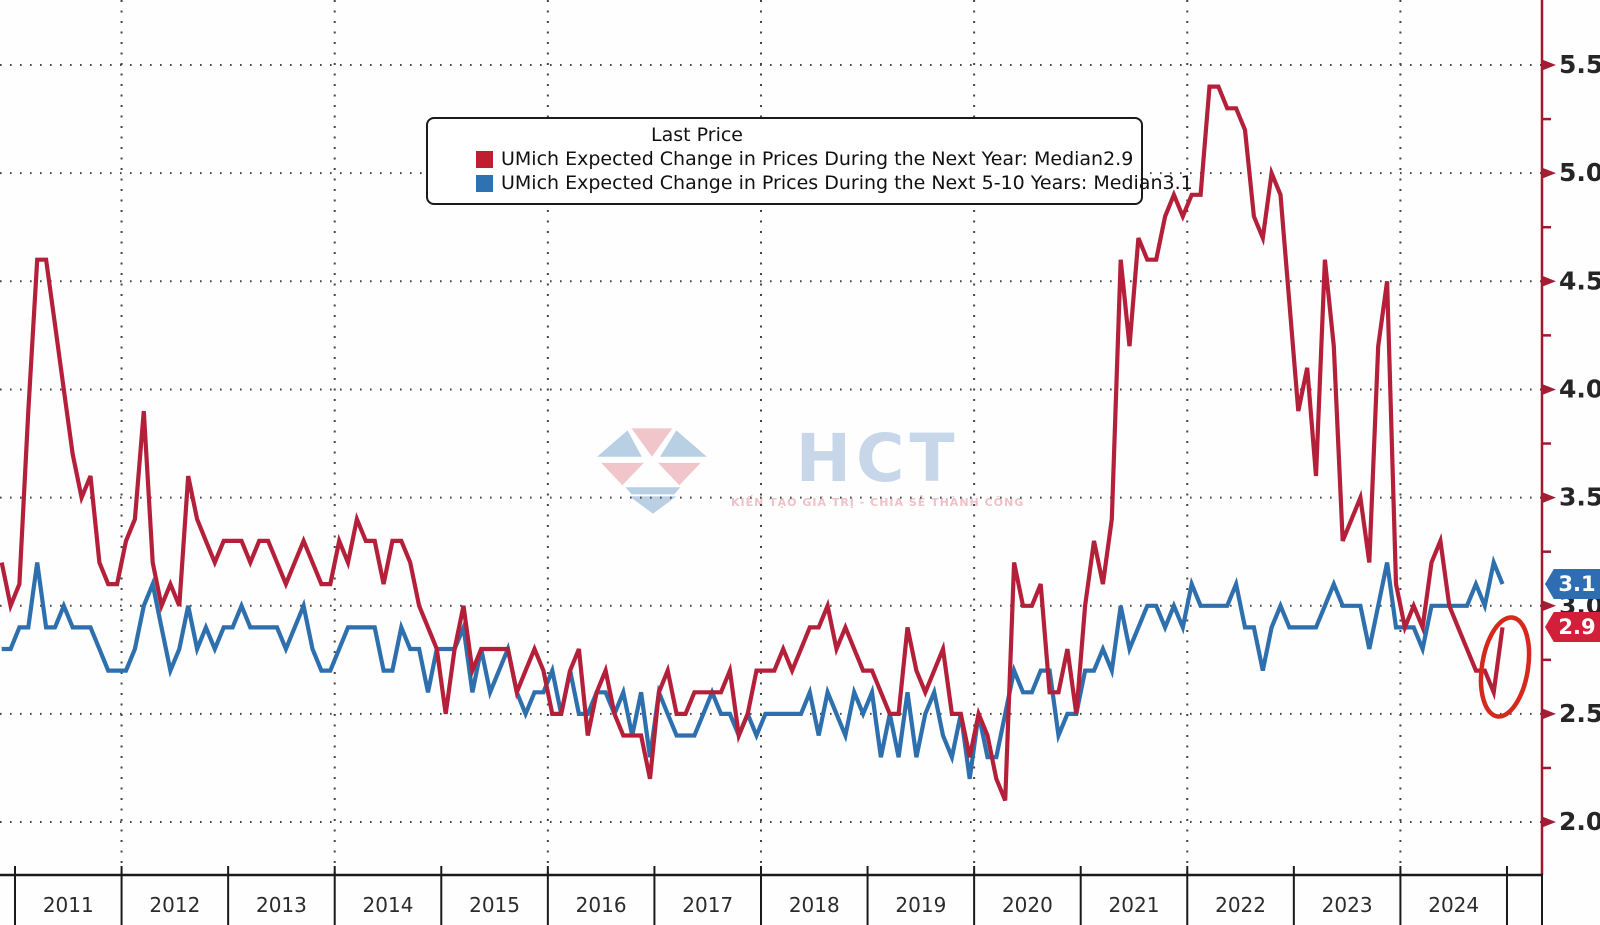 Image resolution: width=1600 pixels, height=925 pixels. What do you see at coordinates (68, 905) in the screenshot?
I see `x-axis-year-label: 2011` at bounding box center [68, 905].